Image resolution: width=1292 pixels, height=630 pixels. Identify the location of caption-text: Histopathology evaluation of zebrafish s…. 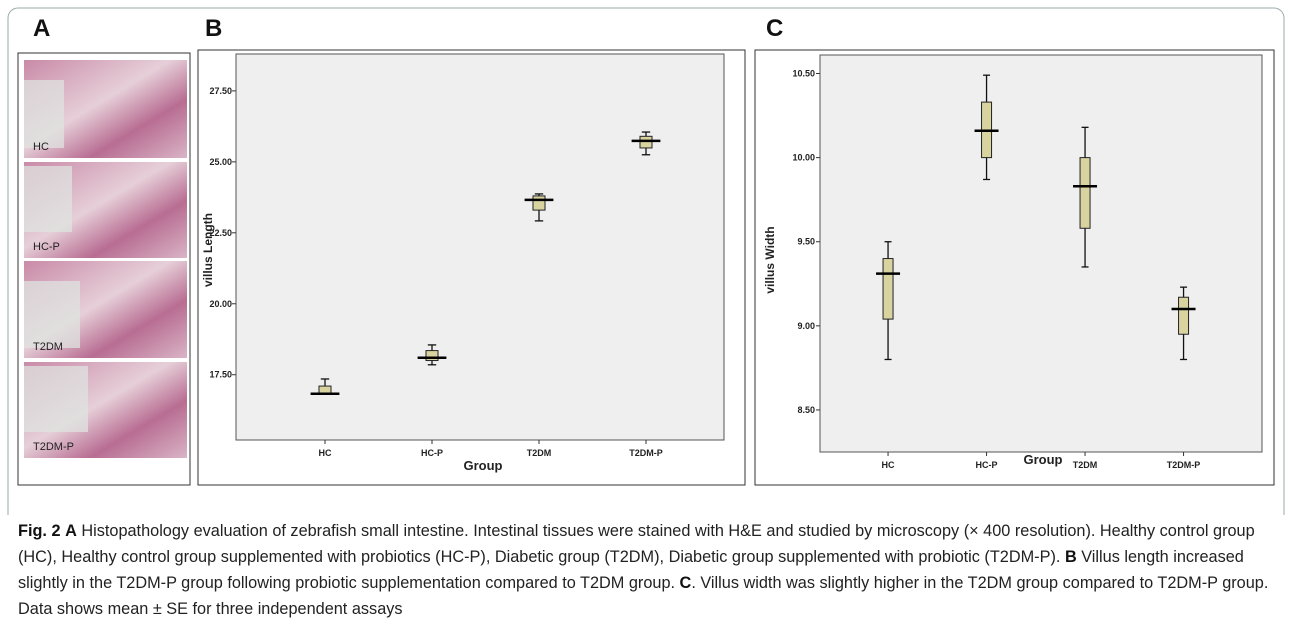
(636, 544).